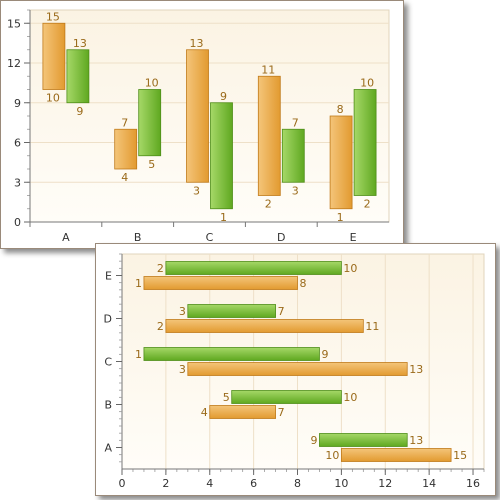  Describe the element at coordinates (165, 483) in the screenshot. I see `x-tick-label: 2` at that location.